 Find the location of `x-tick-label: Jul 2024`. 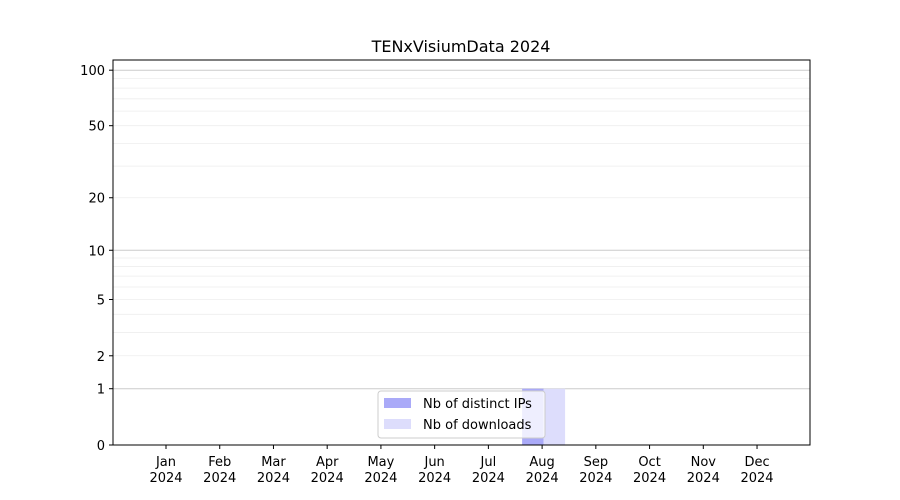

x-tick-label: Jul 2024 is located at coordinates (488, 470).